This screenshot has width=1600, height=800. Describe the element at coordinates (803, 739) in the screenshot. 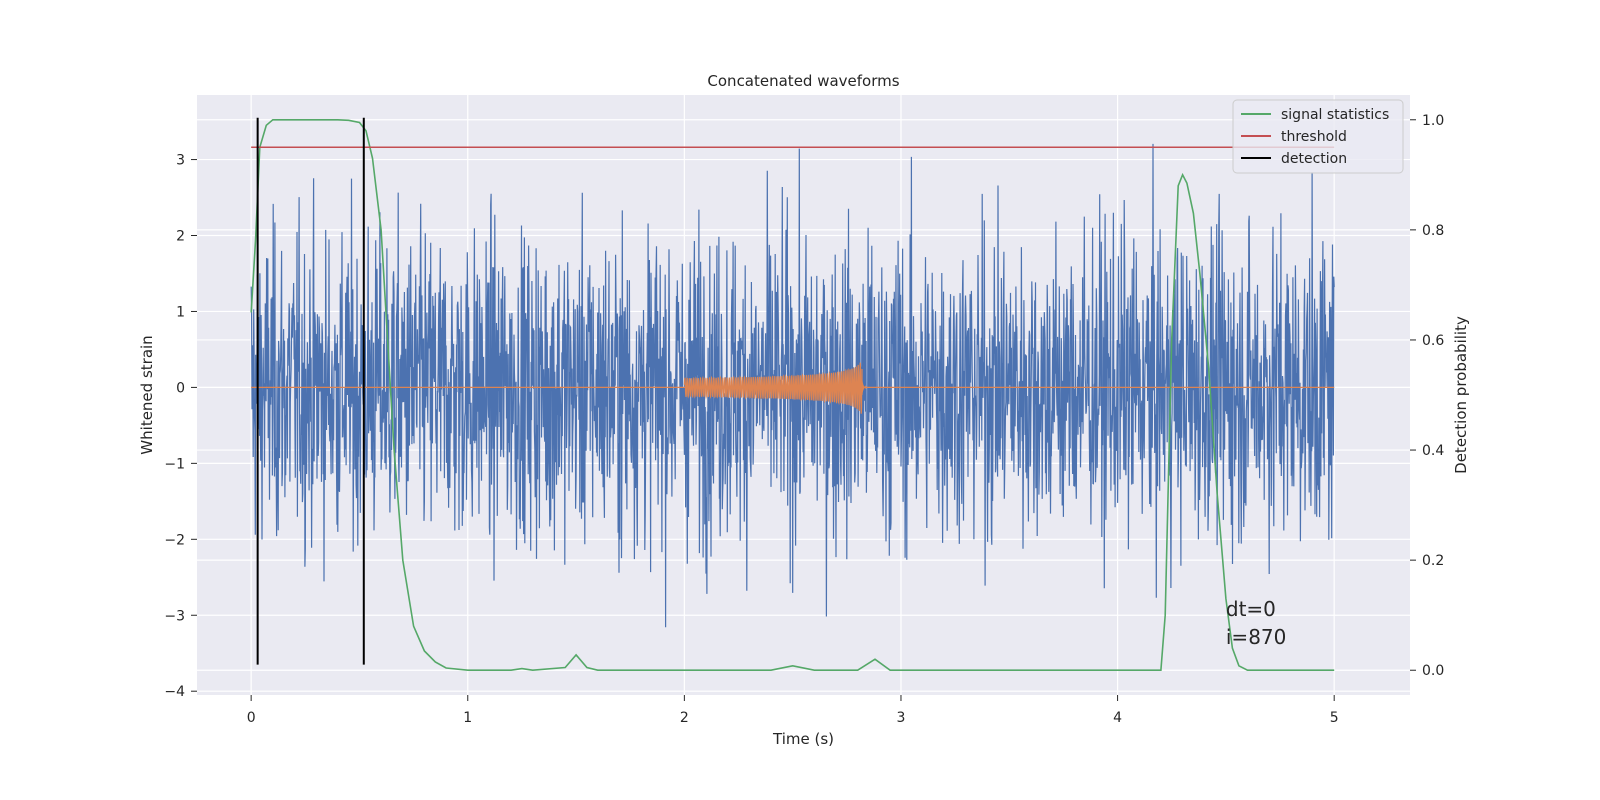

I see `x-axis-label: Time (s)` at that location.